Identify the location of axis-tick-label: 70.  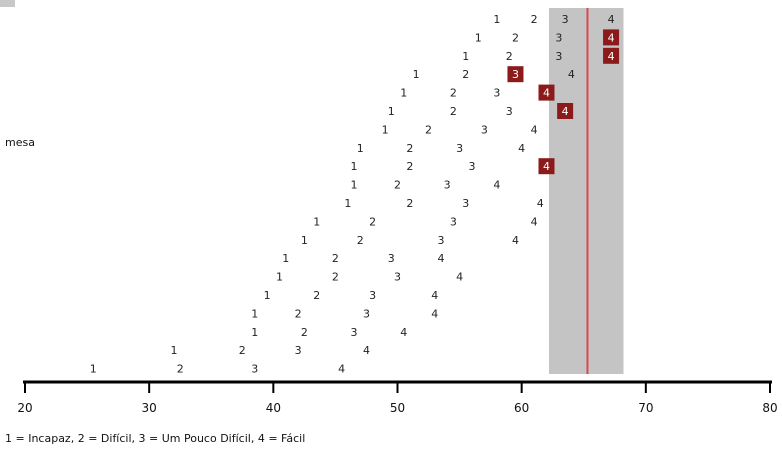
(645, 408).